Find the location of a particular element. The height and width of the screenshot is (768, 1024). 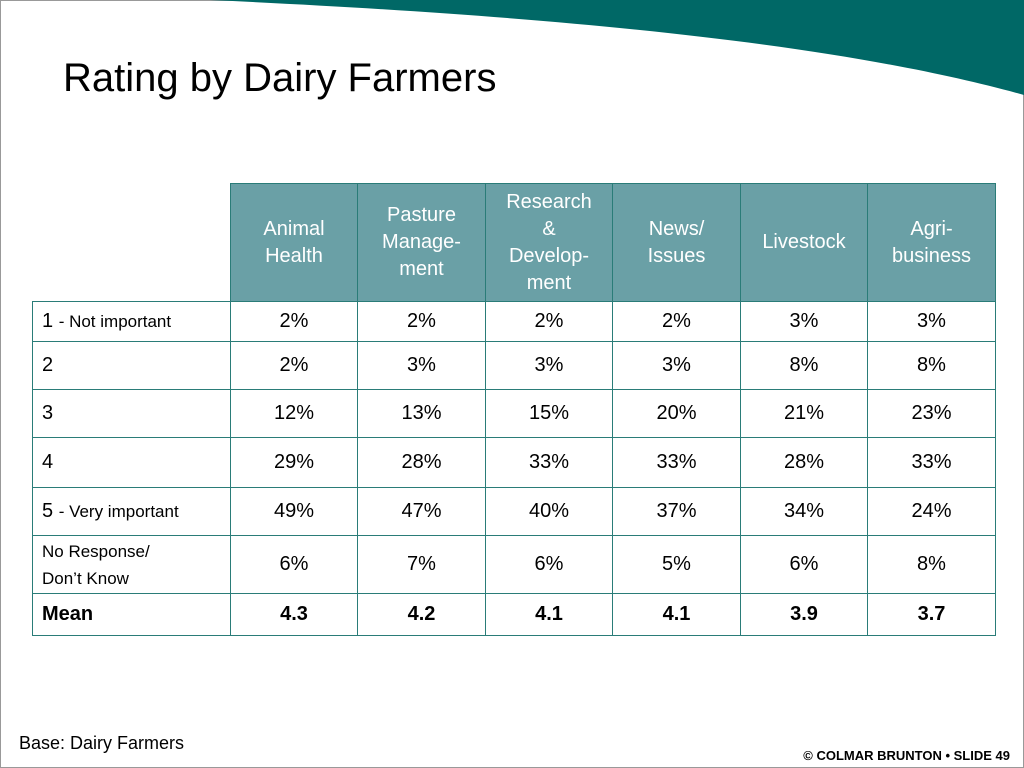

cell: 34% is located at coordinates (804, 511).